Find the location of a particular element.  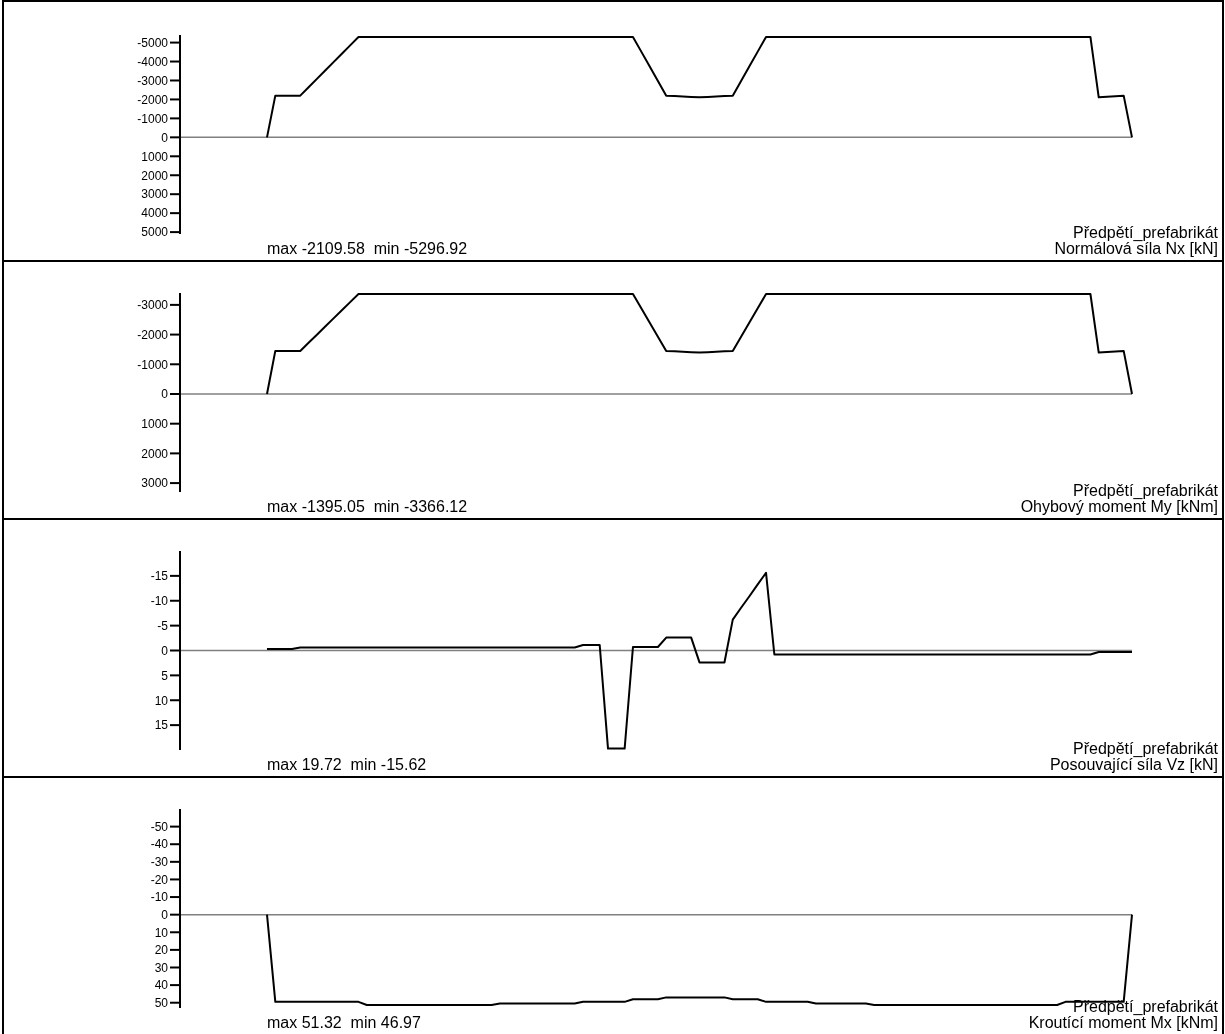

y-tick-label: 40 is located at coordinates (161, 985).